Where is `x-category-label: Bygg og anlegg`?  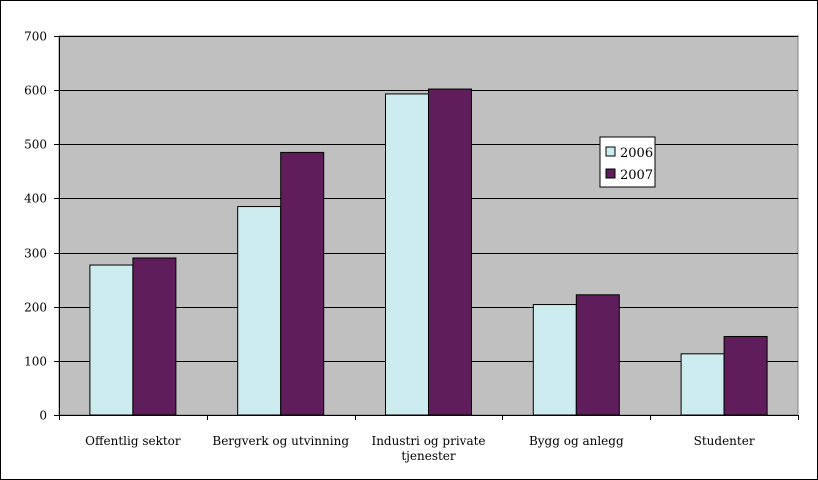 x-category-label: Bygg og anlegg is located at coordinates (576, 441).